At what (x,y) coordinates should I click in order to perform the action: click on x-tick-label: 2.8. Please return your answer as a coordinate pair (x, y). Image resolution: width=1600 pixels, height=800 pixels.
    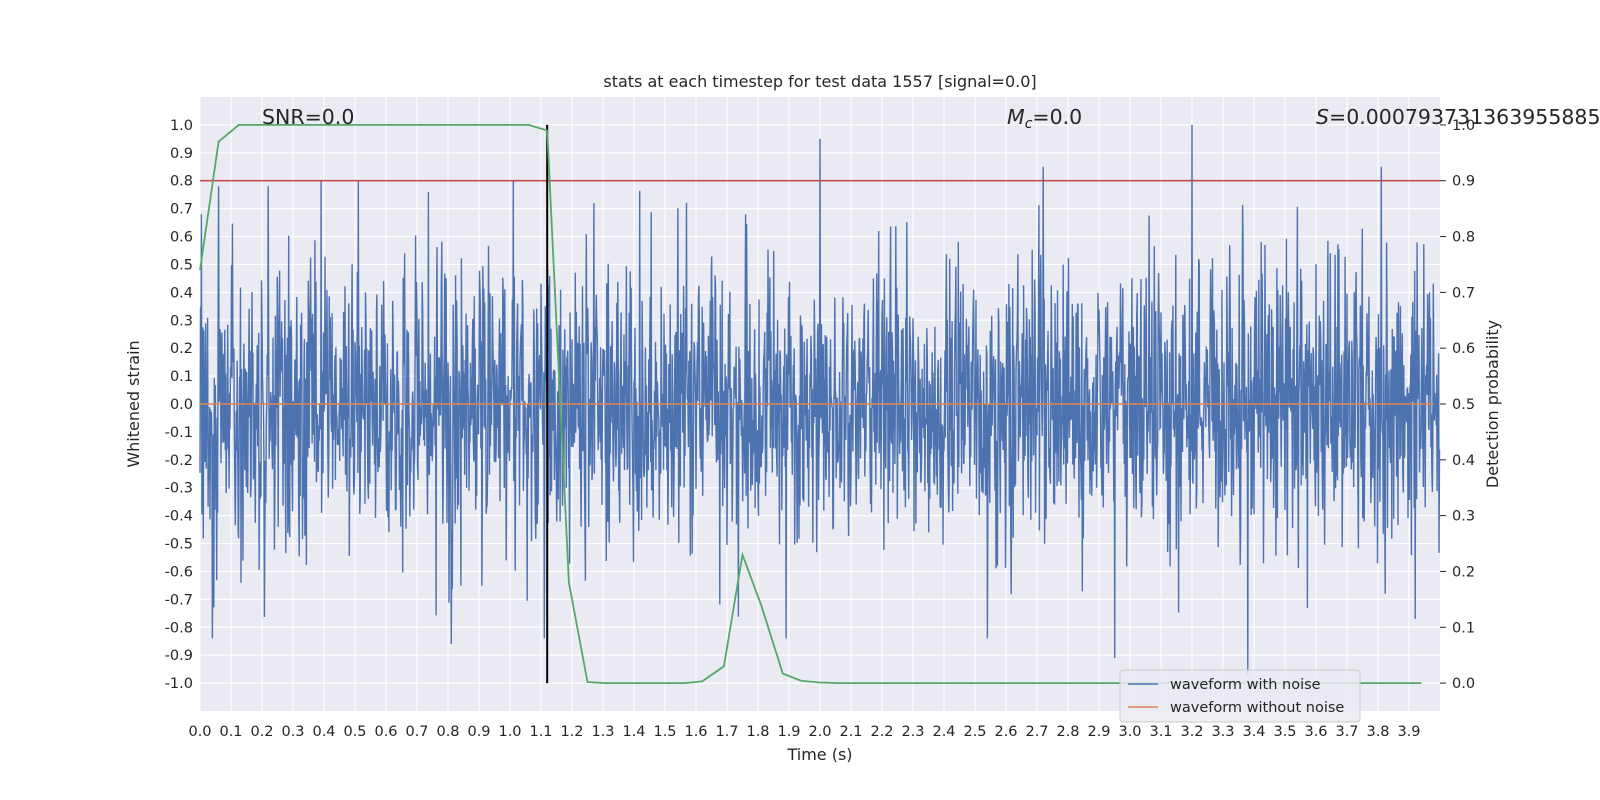
    Looking at the image, I should click on (1067, 732).